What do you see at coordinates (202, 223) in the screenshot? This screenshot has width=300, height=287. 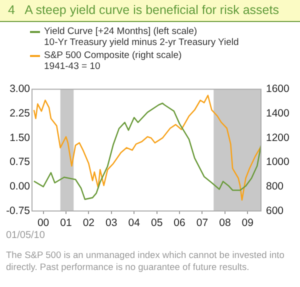 I see `x-tick-label: 07` at bounding box center [202, 223].